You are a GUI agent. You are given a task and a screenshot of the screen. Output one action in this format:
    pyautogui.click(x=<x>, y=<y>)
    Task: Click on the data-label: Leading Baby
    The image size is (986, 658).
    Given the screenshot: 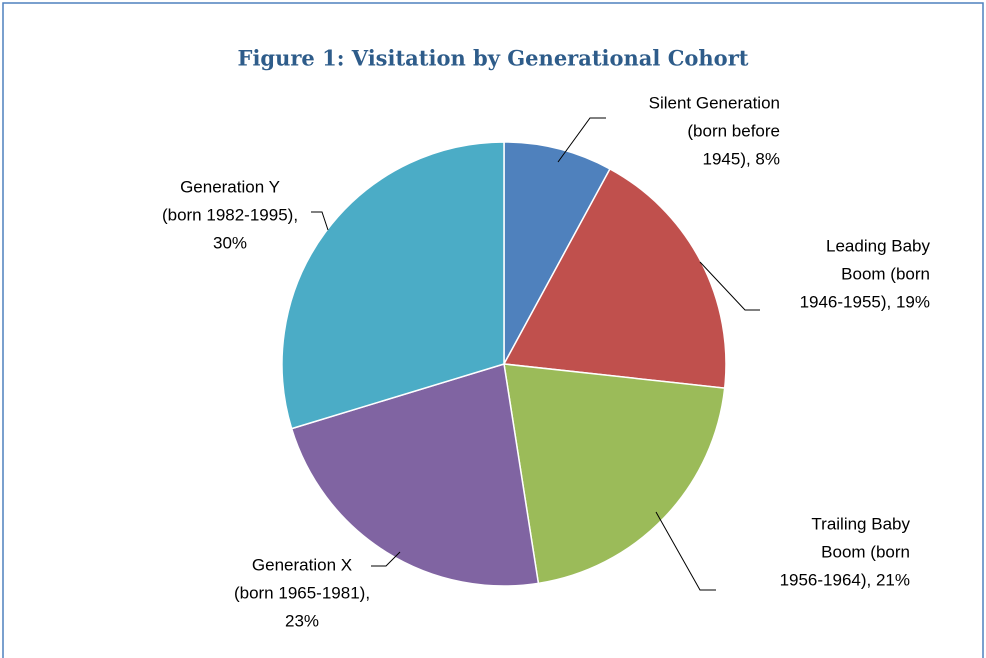 What is the action you would take?
    pyautogui.click(x=878, y=245)
    